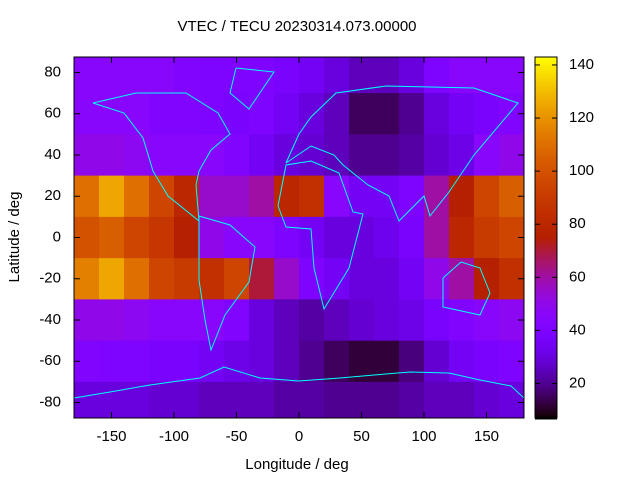  What do you see at coordinates (50, 401) in the screenshot?
I see `y-tick-label: -80` at bounding box center [50, 401].